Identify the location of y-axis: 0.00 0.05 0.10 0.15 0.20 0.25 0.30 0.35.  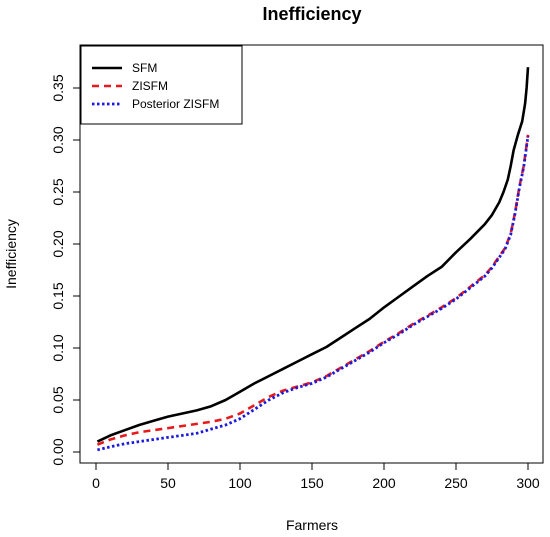
(65, 270).